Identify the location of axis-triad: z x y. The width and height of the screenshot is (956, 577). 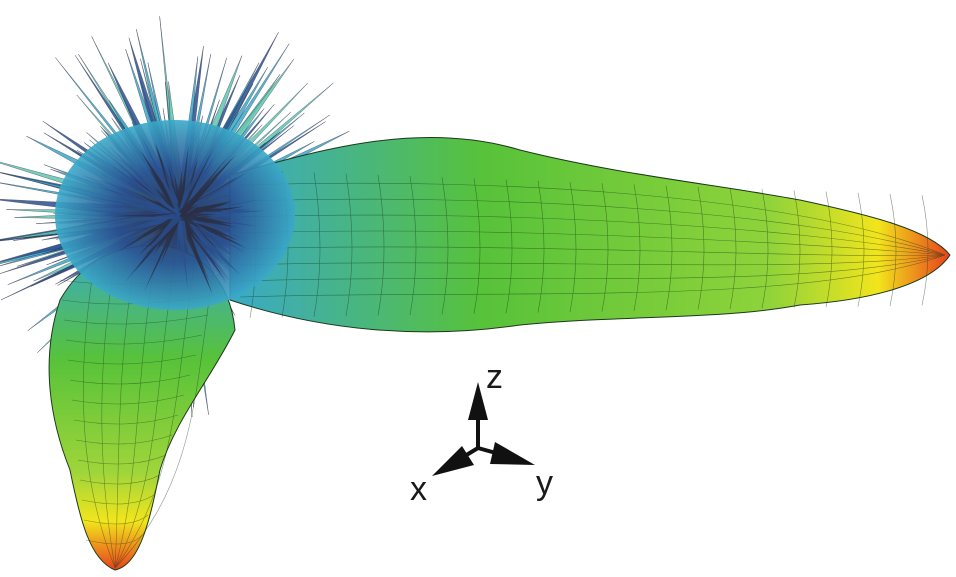
(481, 433).